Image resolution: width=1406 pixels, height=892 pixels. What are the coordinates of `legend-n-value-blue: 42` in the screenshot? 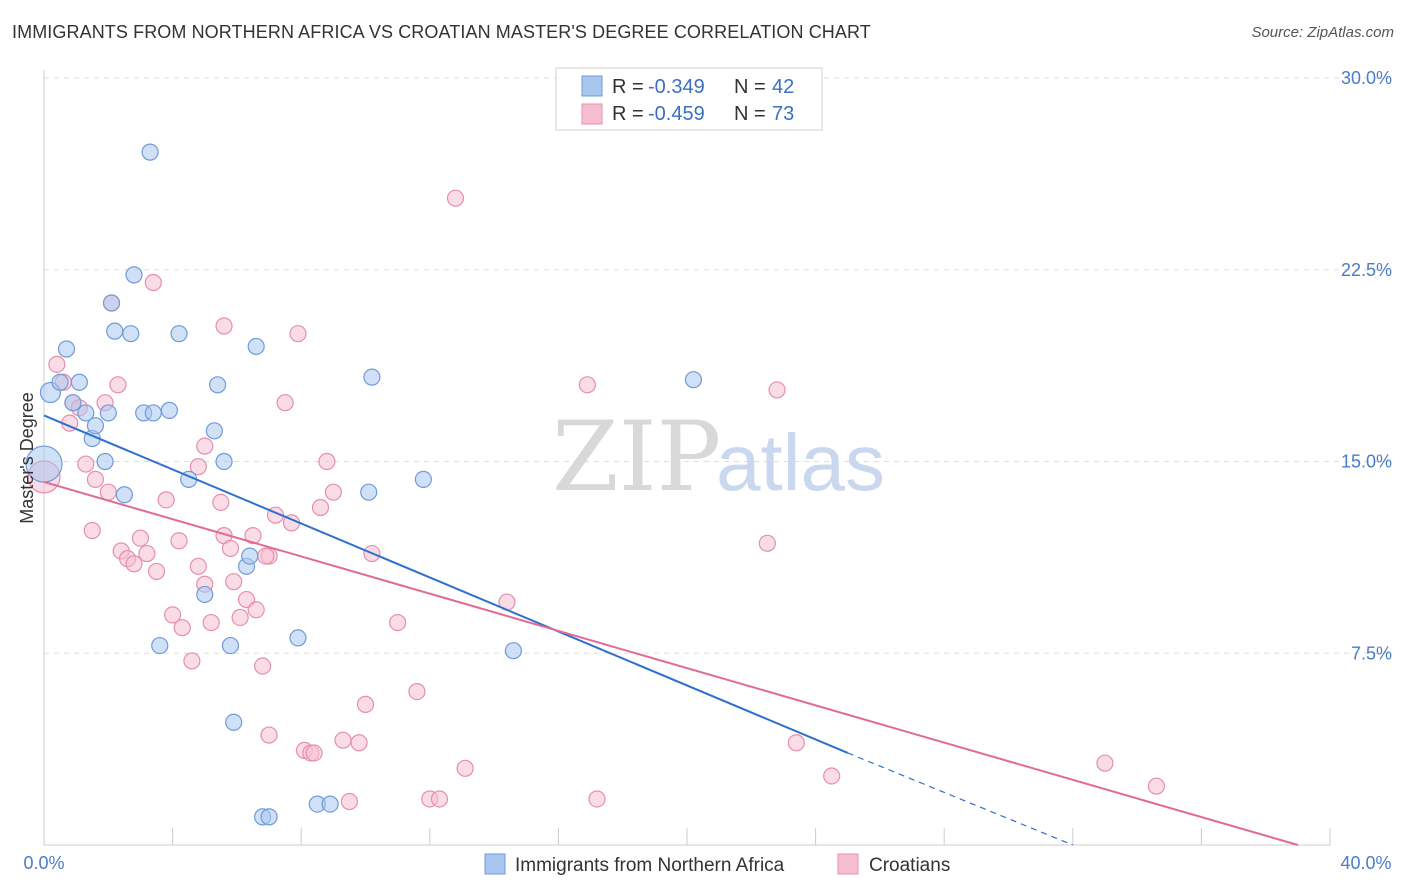 It's located at (783, 87).